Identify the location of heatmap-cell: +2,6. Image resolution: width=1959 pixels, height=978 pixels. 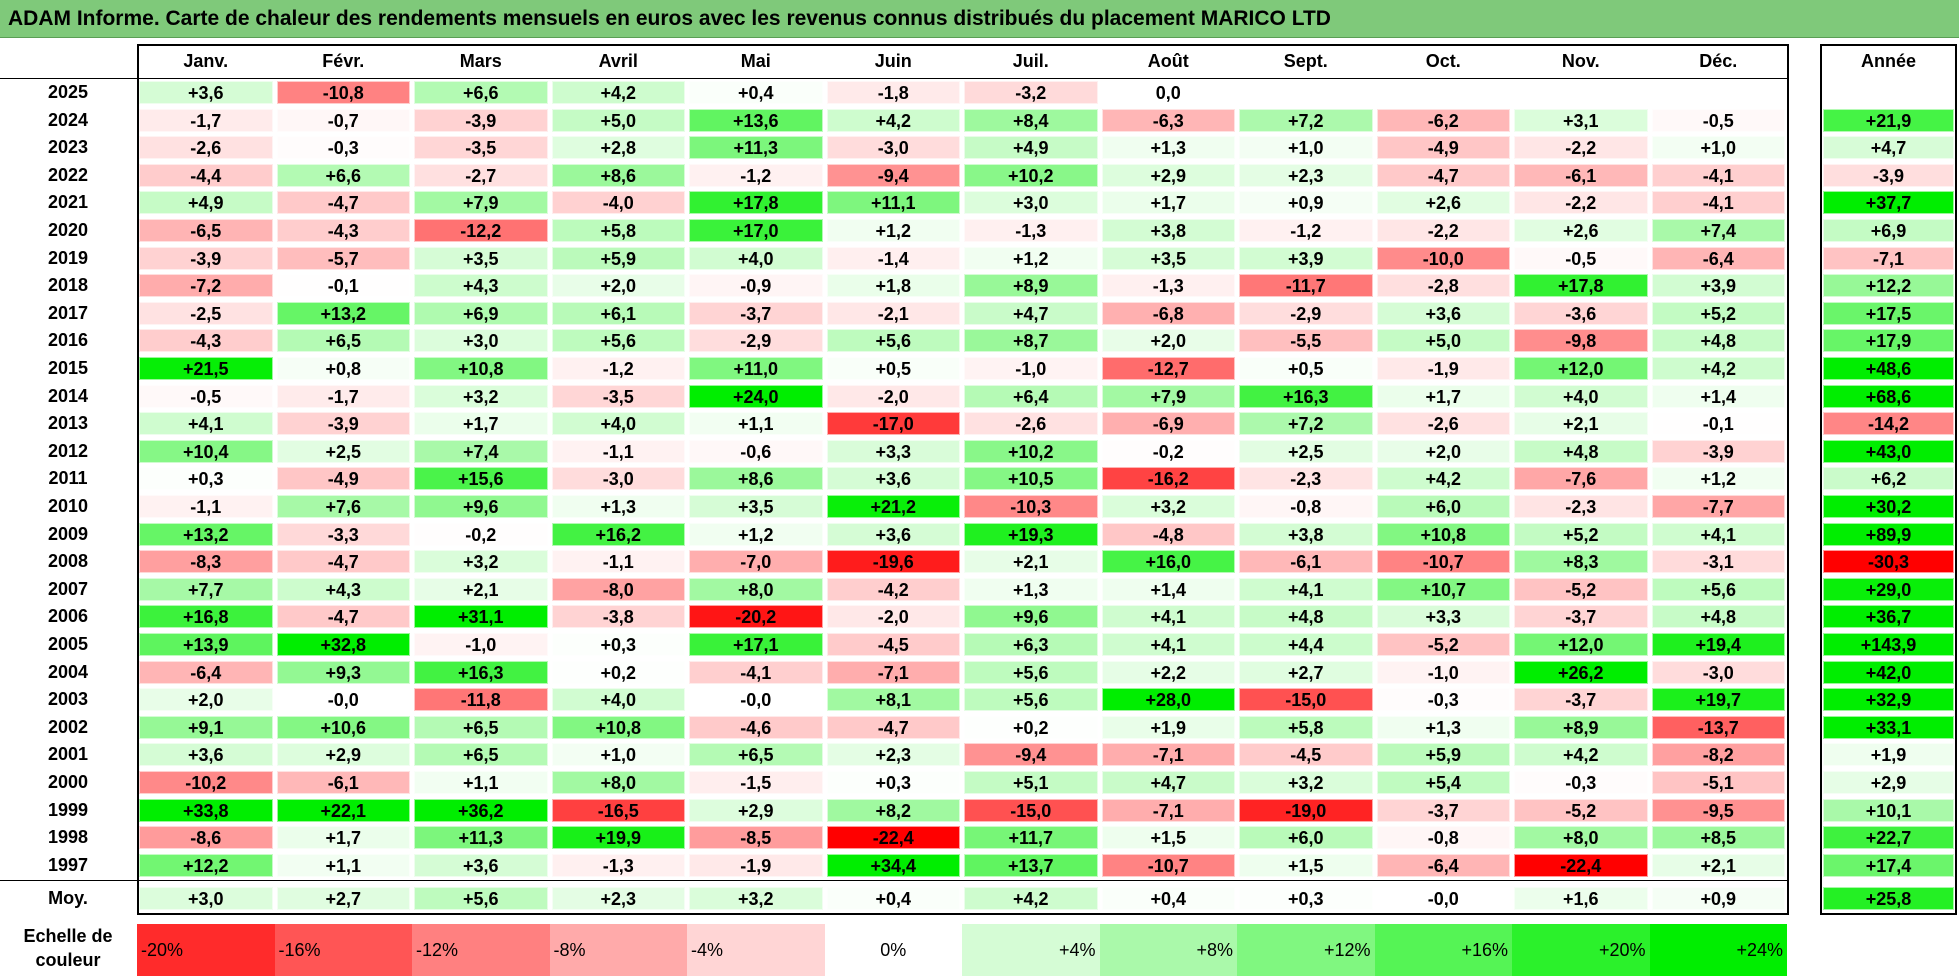
(1581, 230).